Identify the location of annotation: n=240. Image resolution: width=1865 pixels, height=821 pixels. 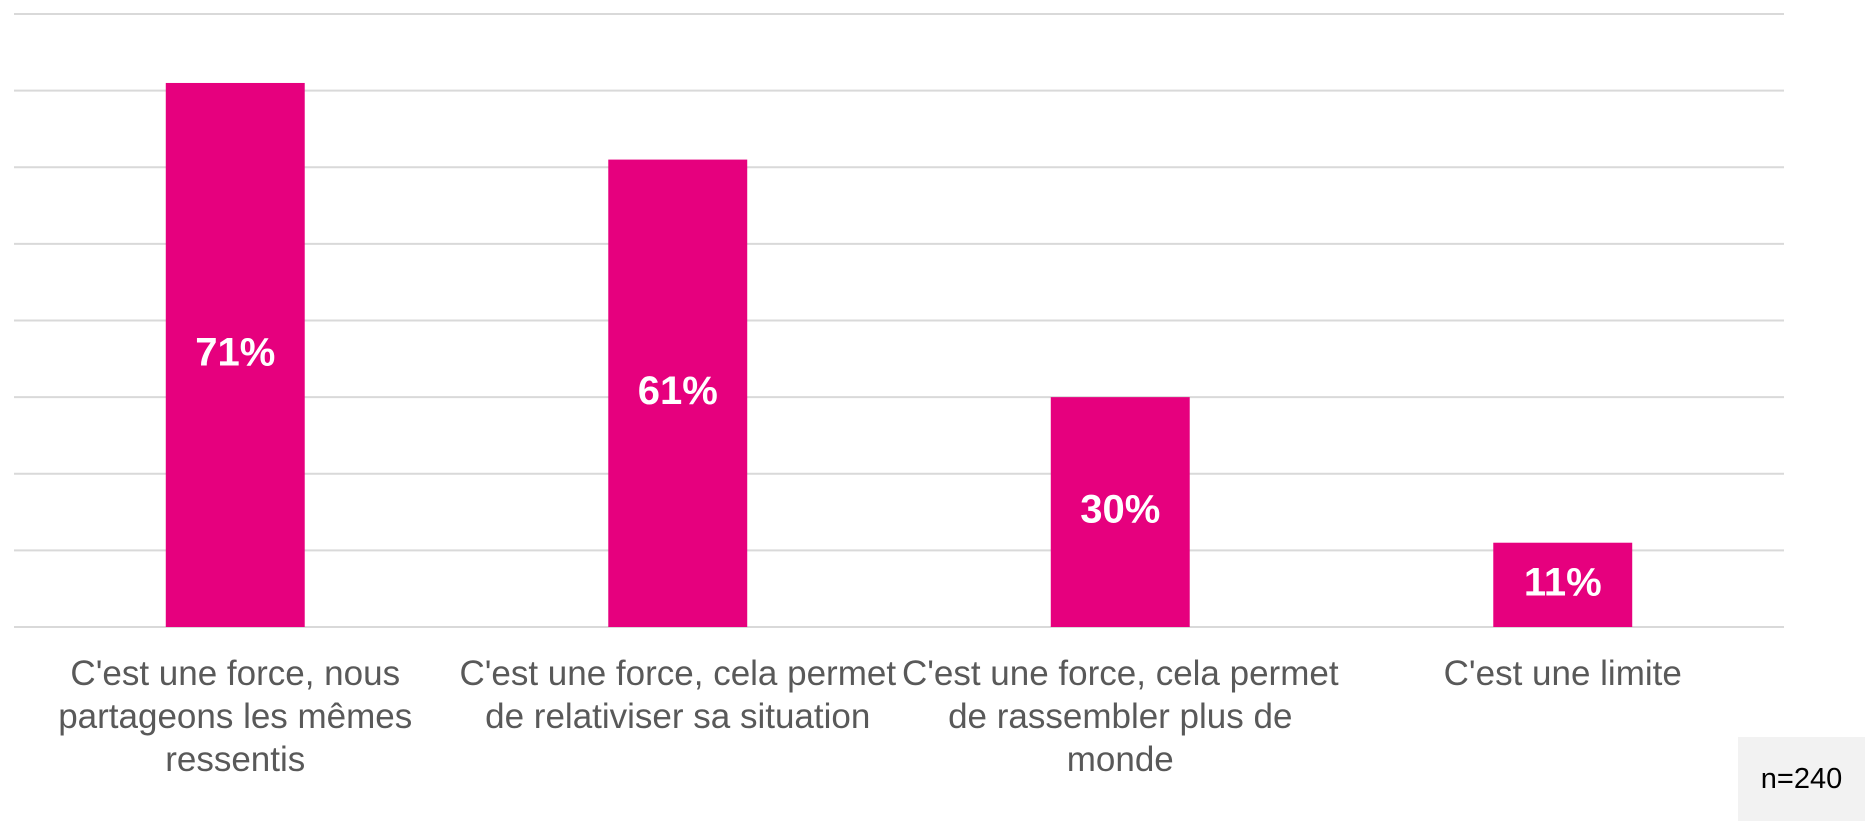
(1801, 779).